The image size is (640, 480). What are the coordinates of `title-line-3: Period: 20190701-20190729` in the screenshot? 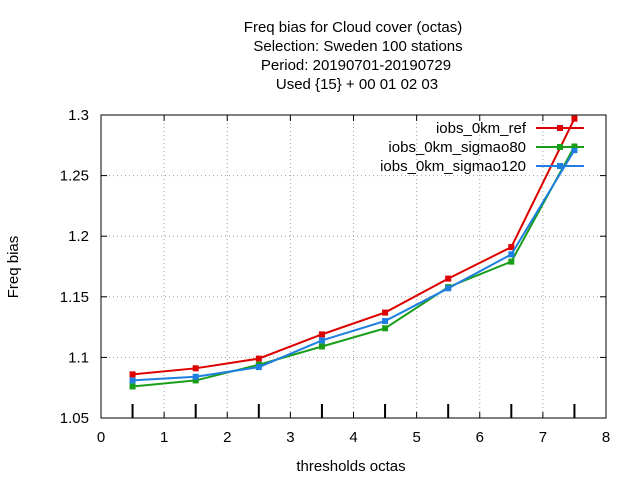 It's located at (356, 65).